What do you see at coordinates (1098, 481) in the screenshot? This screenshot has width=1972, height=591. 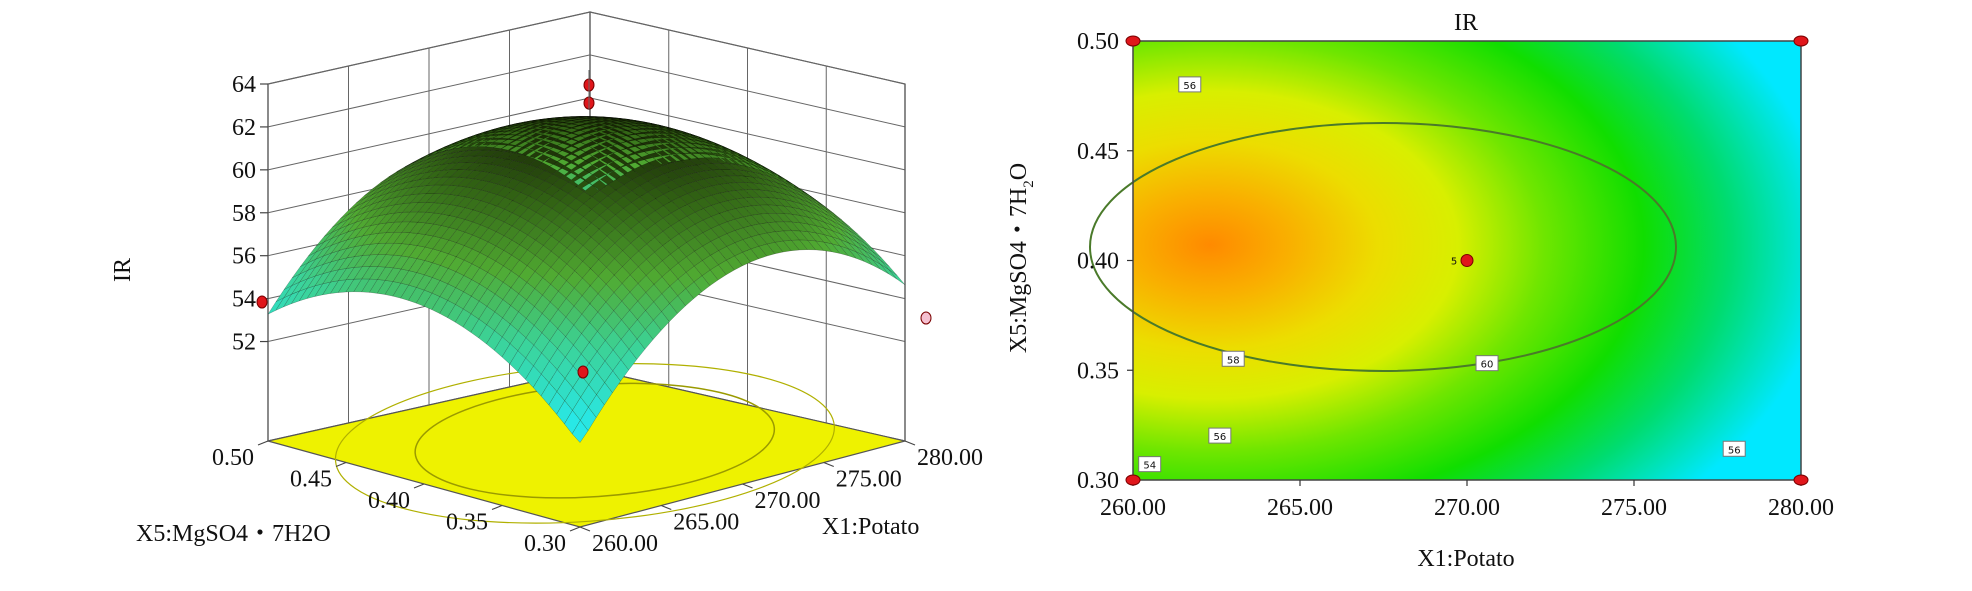 I see `contour-y-tick-label: 0.30` at bounding box center [1098, 481].